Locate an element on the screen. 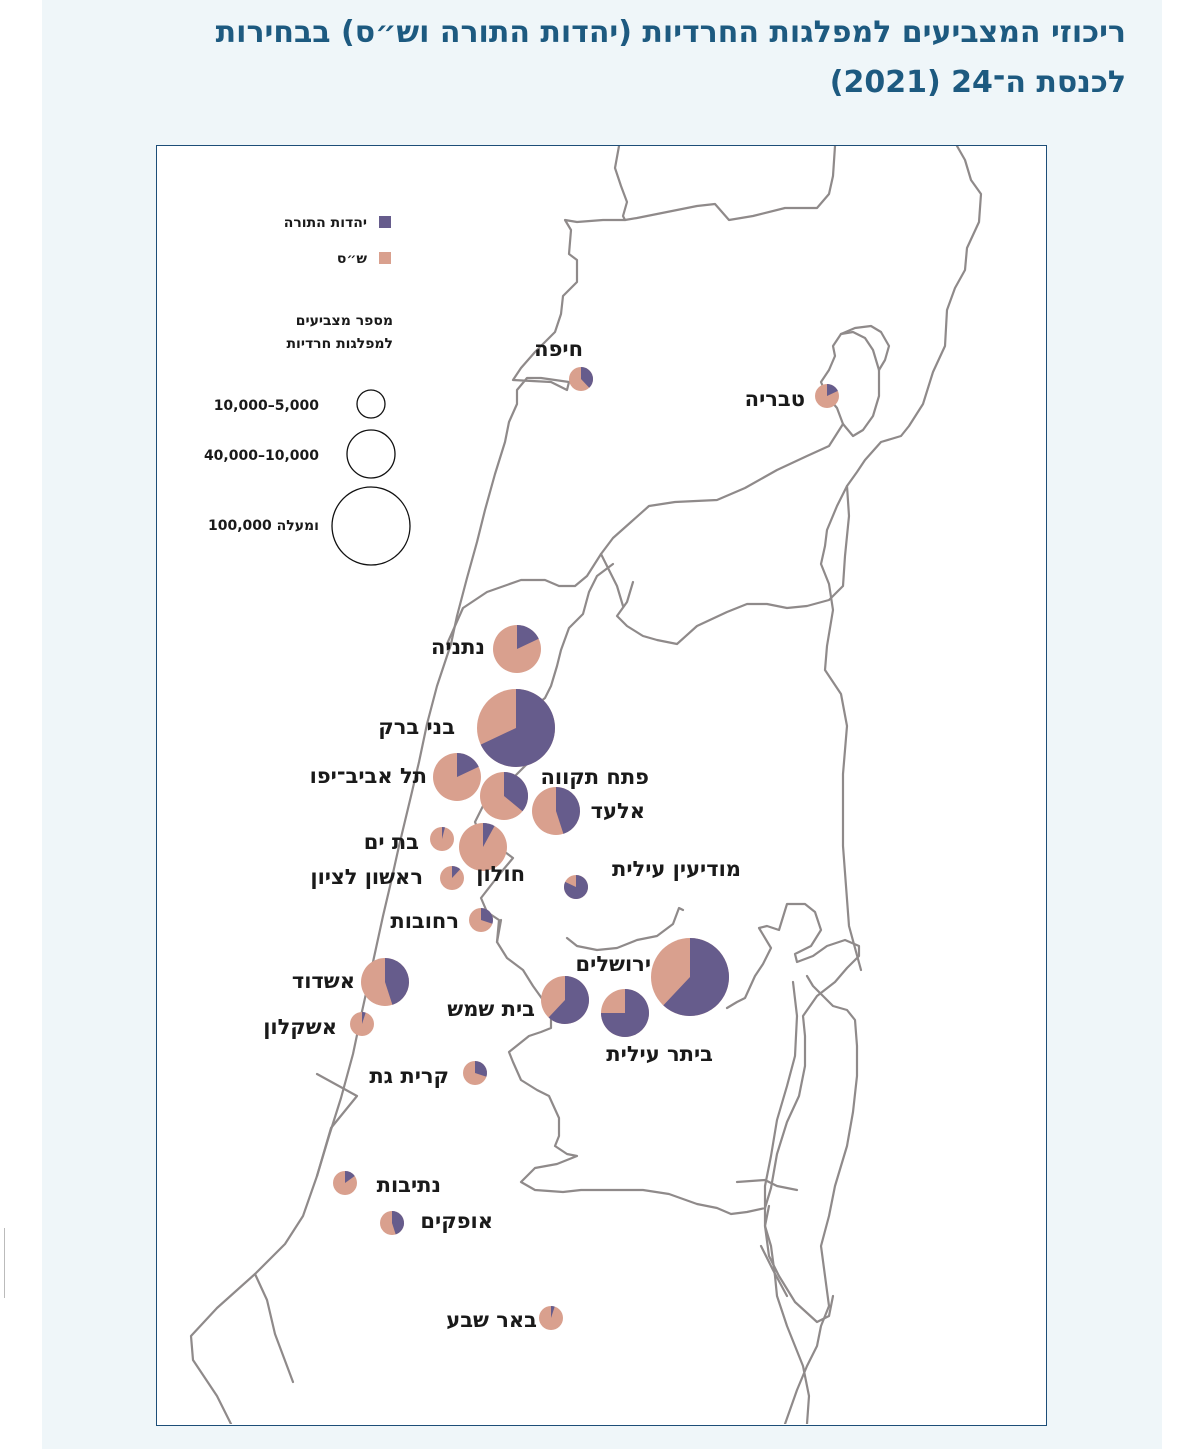 Image resolution: width=1200 pixels, height=1449 pixels. title-line-2: לכנסת ה־24 (2021) is located at coordinates (977, 82).